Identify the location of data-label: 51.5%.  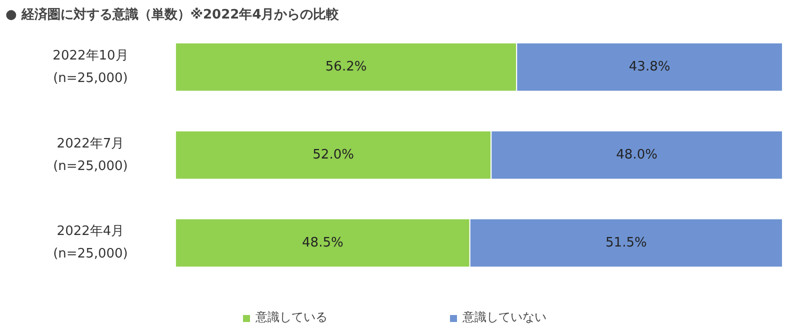
(626, 242).